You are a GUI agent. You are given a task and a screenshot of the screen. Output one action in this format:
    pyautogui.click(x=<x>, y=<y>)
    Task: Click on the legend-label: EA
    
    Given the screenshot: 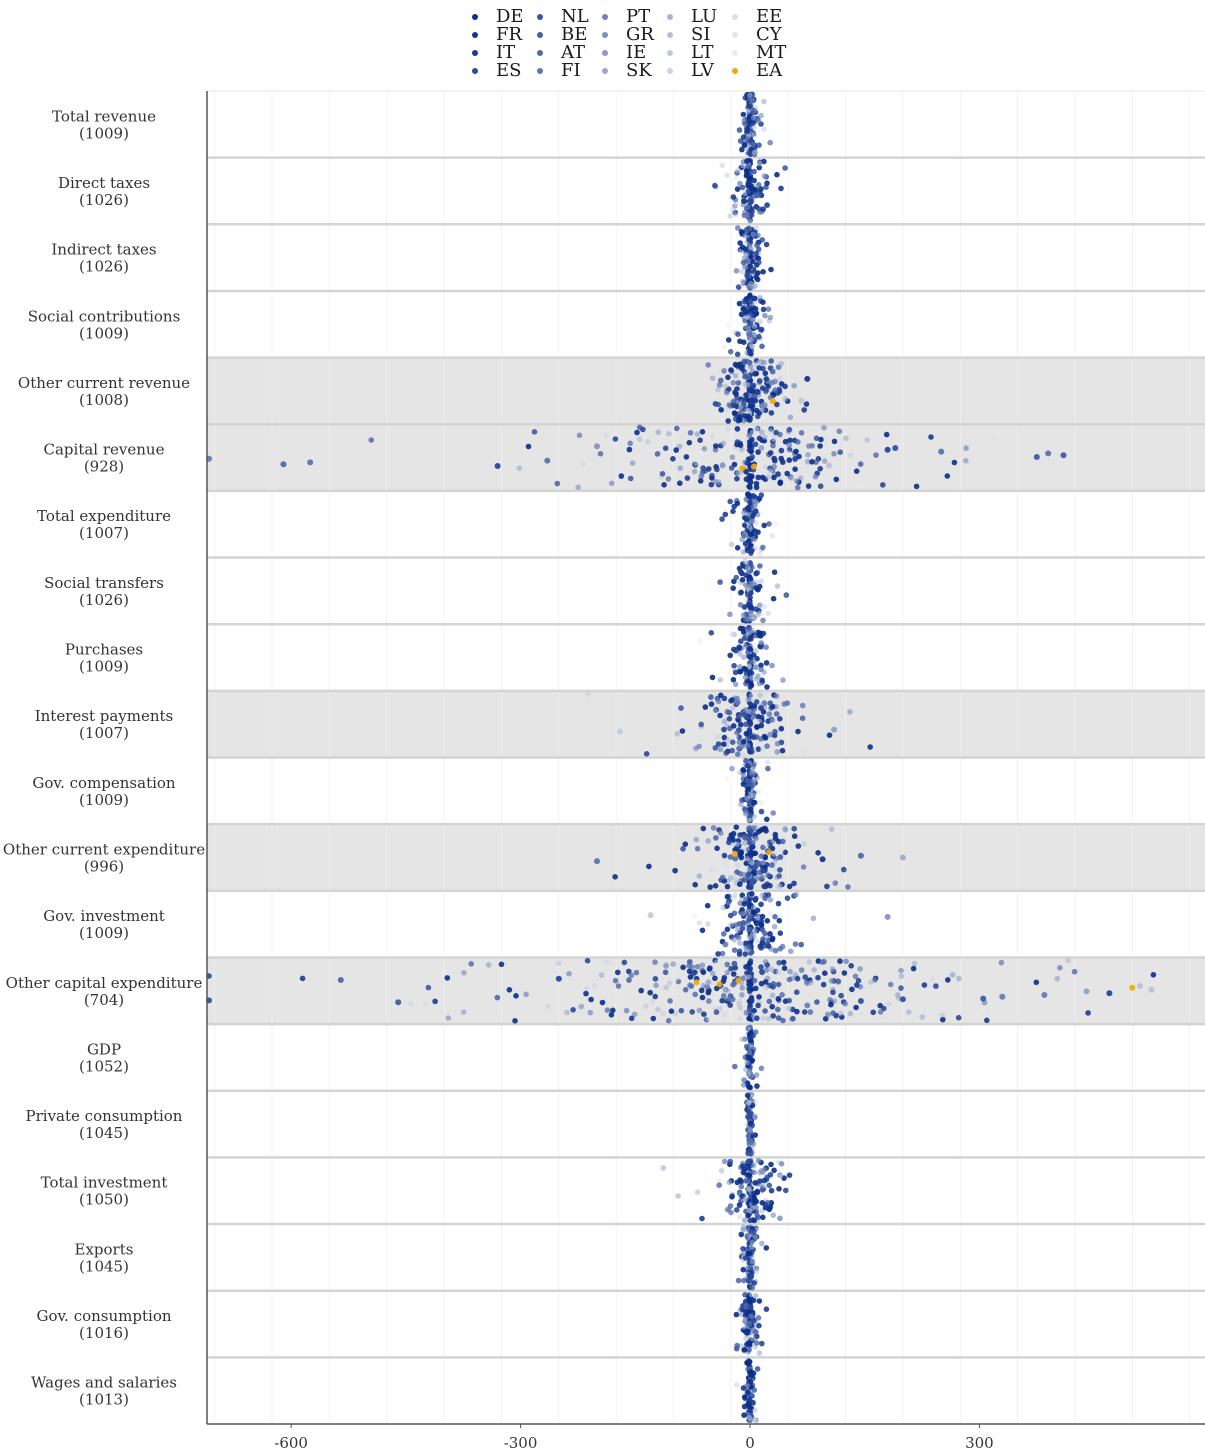 What is the action you would take?
    pyautogui.click(x=769, y=70)
    